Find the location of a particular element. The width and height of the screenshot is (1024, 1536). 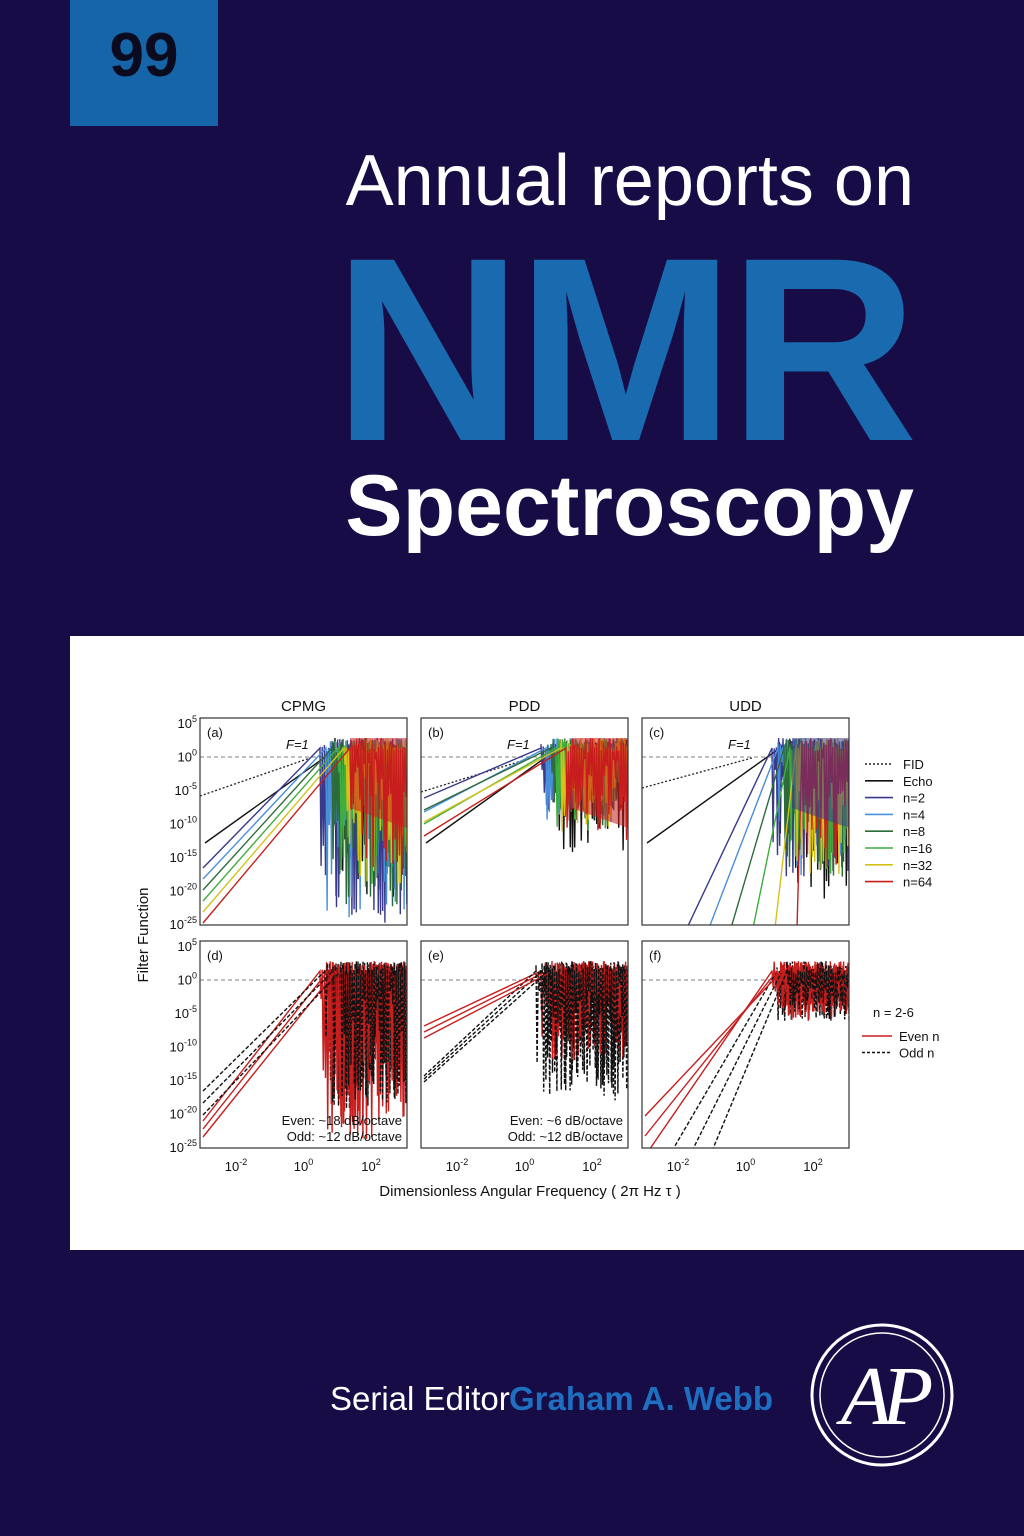

legend-label: n=64 is located at coordinates (917, 882).